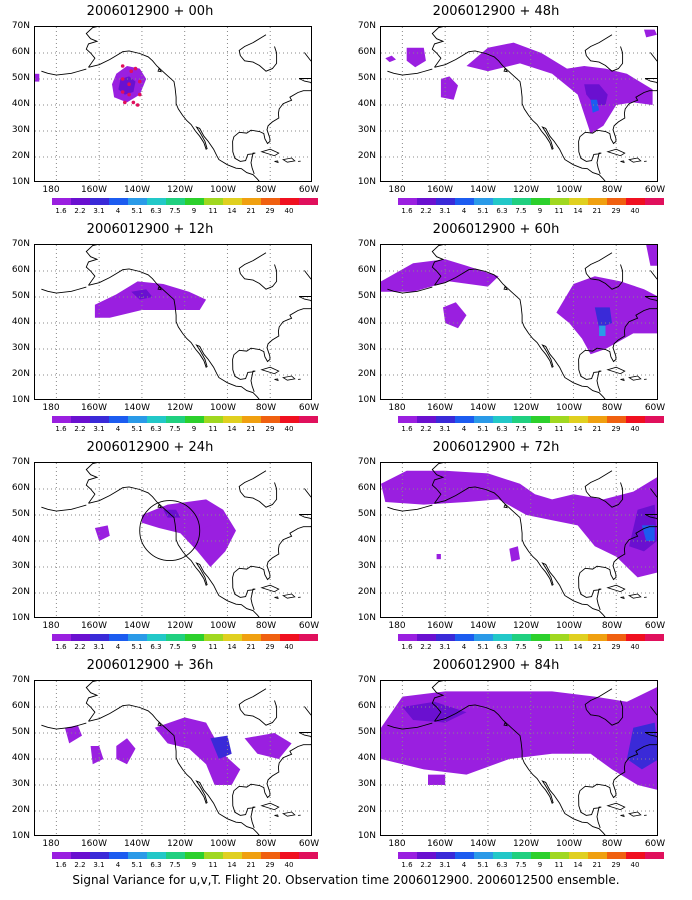 This screenshot has width=692, height=900. What do you see at coordinates (232, 865) in the screenshot?
I see `colorbar-label: 14` at bounding box center [232, 865].